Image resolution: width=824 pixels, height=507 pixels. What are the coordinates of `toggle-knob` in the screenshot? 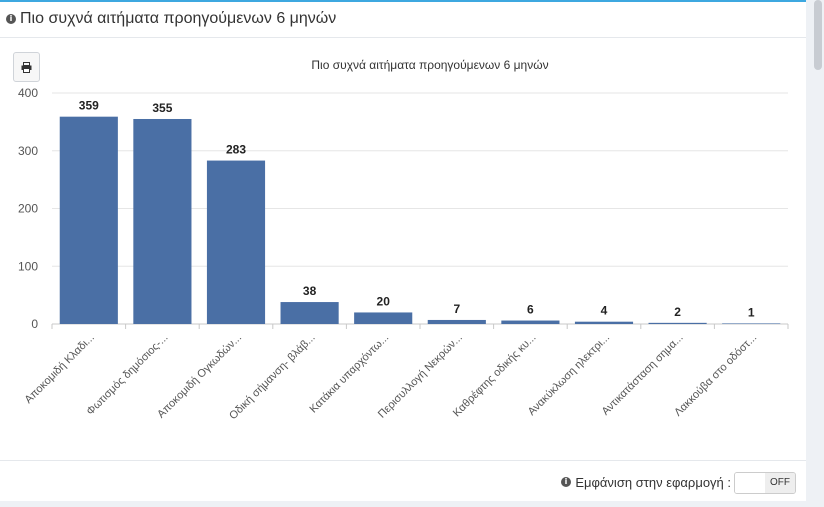 It's located at (750, 483).